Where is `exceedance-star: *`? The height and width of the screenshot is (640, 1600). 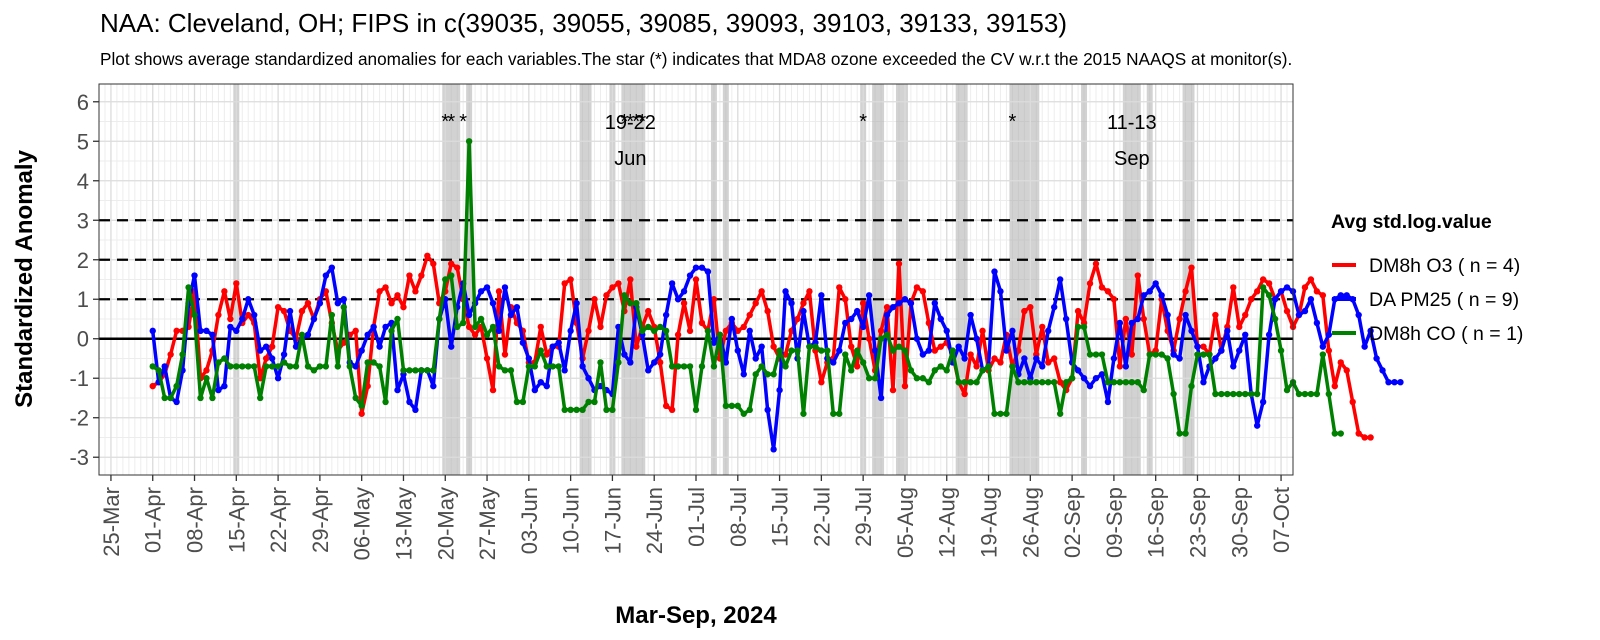 exceedance-star: * is located at coordinates (451, 122).